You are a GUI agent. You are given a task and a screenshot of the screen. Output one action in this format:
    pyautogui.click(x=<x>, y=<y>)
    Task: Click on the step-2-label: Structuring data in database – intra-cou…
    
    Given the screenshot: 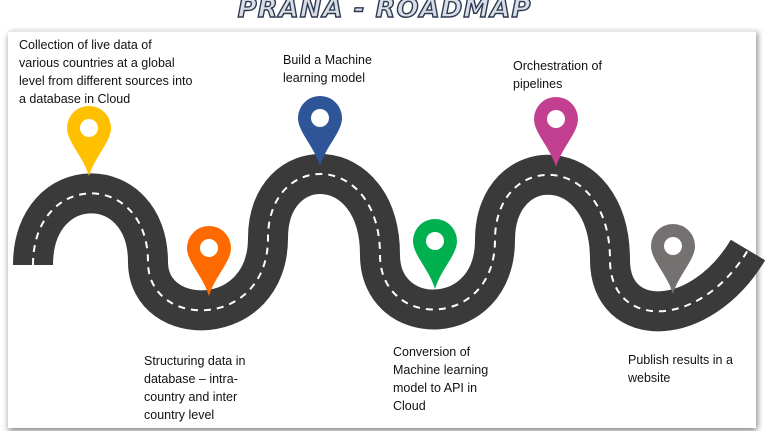 What is the action you would take?
    pyautogui.click(x=195, y=388)
    